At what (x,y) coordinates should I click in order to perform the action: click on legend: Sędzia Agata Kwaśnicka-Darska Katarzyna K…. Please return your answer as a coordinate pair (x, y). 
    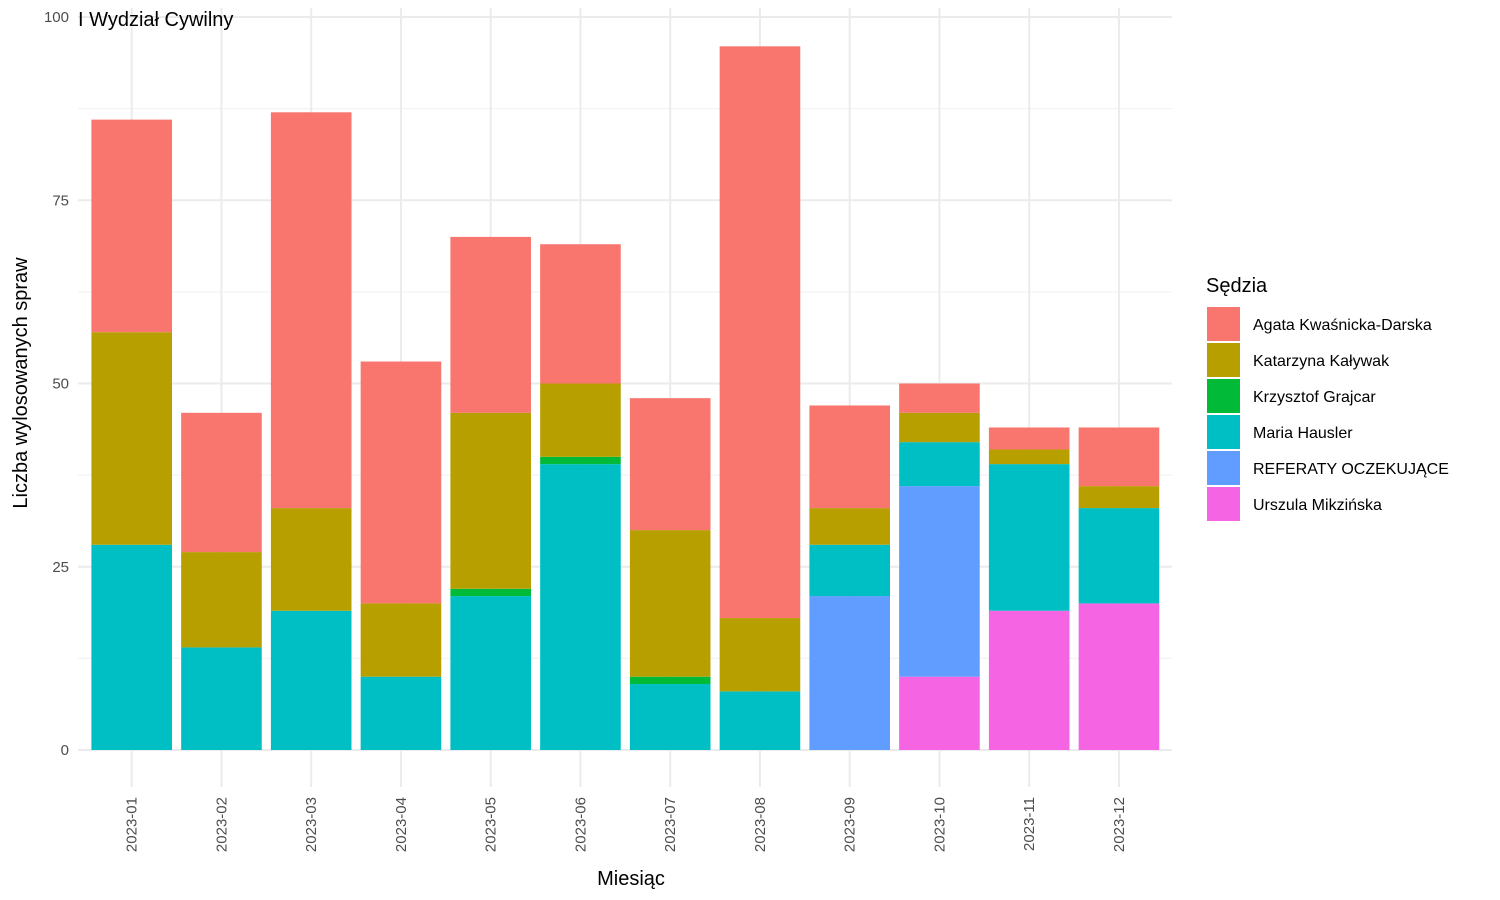
    Looking at the image, I should click on (1327, 398).